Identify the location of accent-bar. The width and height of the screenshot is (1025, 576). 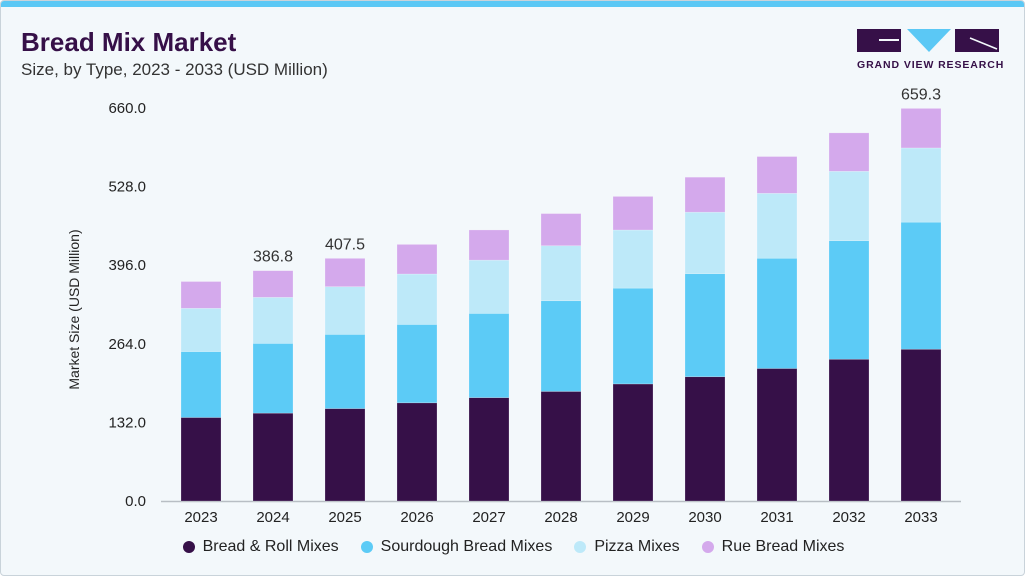
(512, 4).